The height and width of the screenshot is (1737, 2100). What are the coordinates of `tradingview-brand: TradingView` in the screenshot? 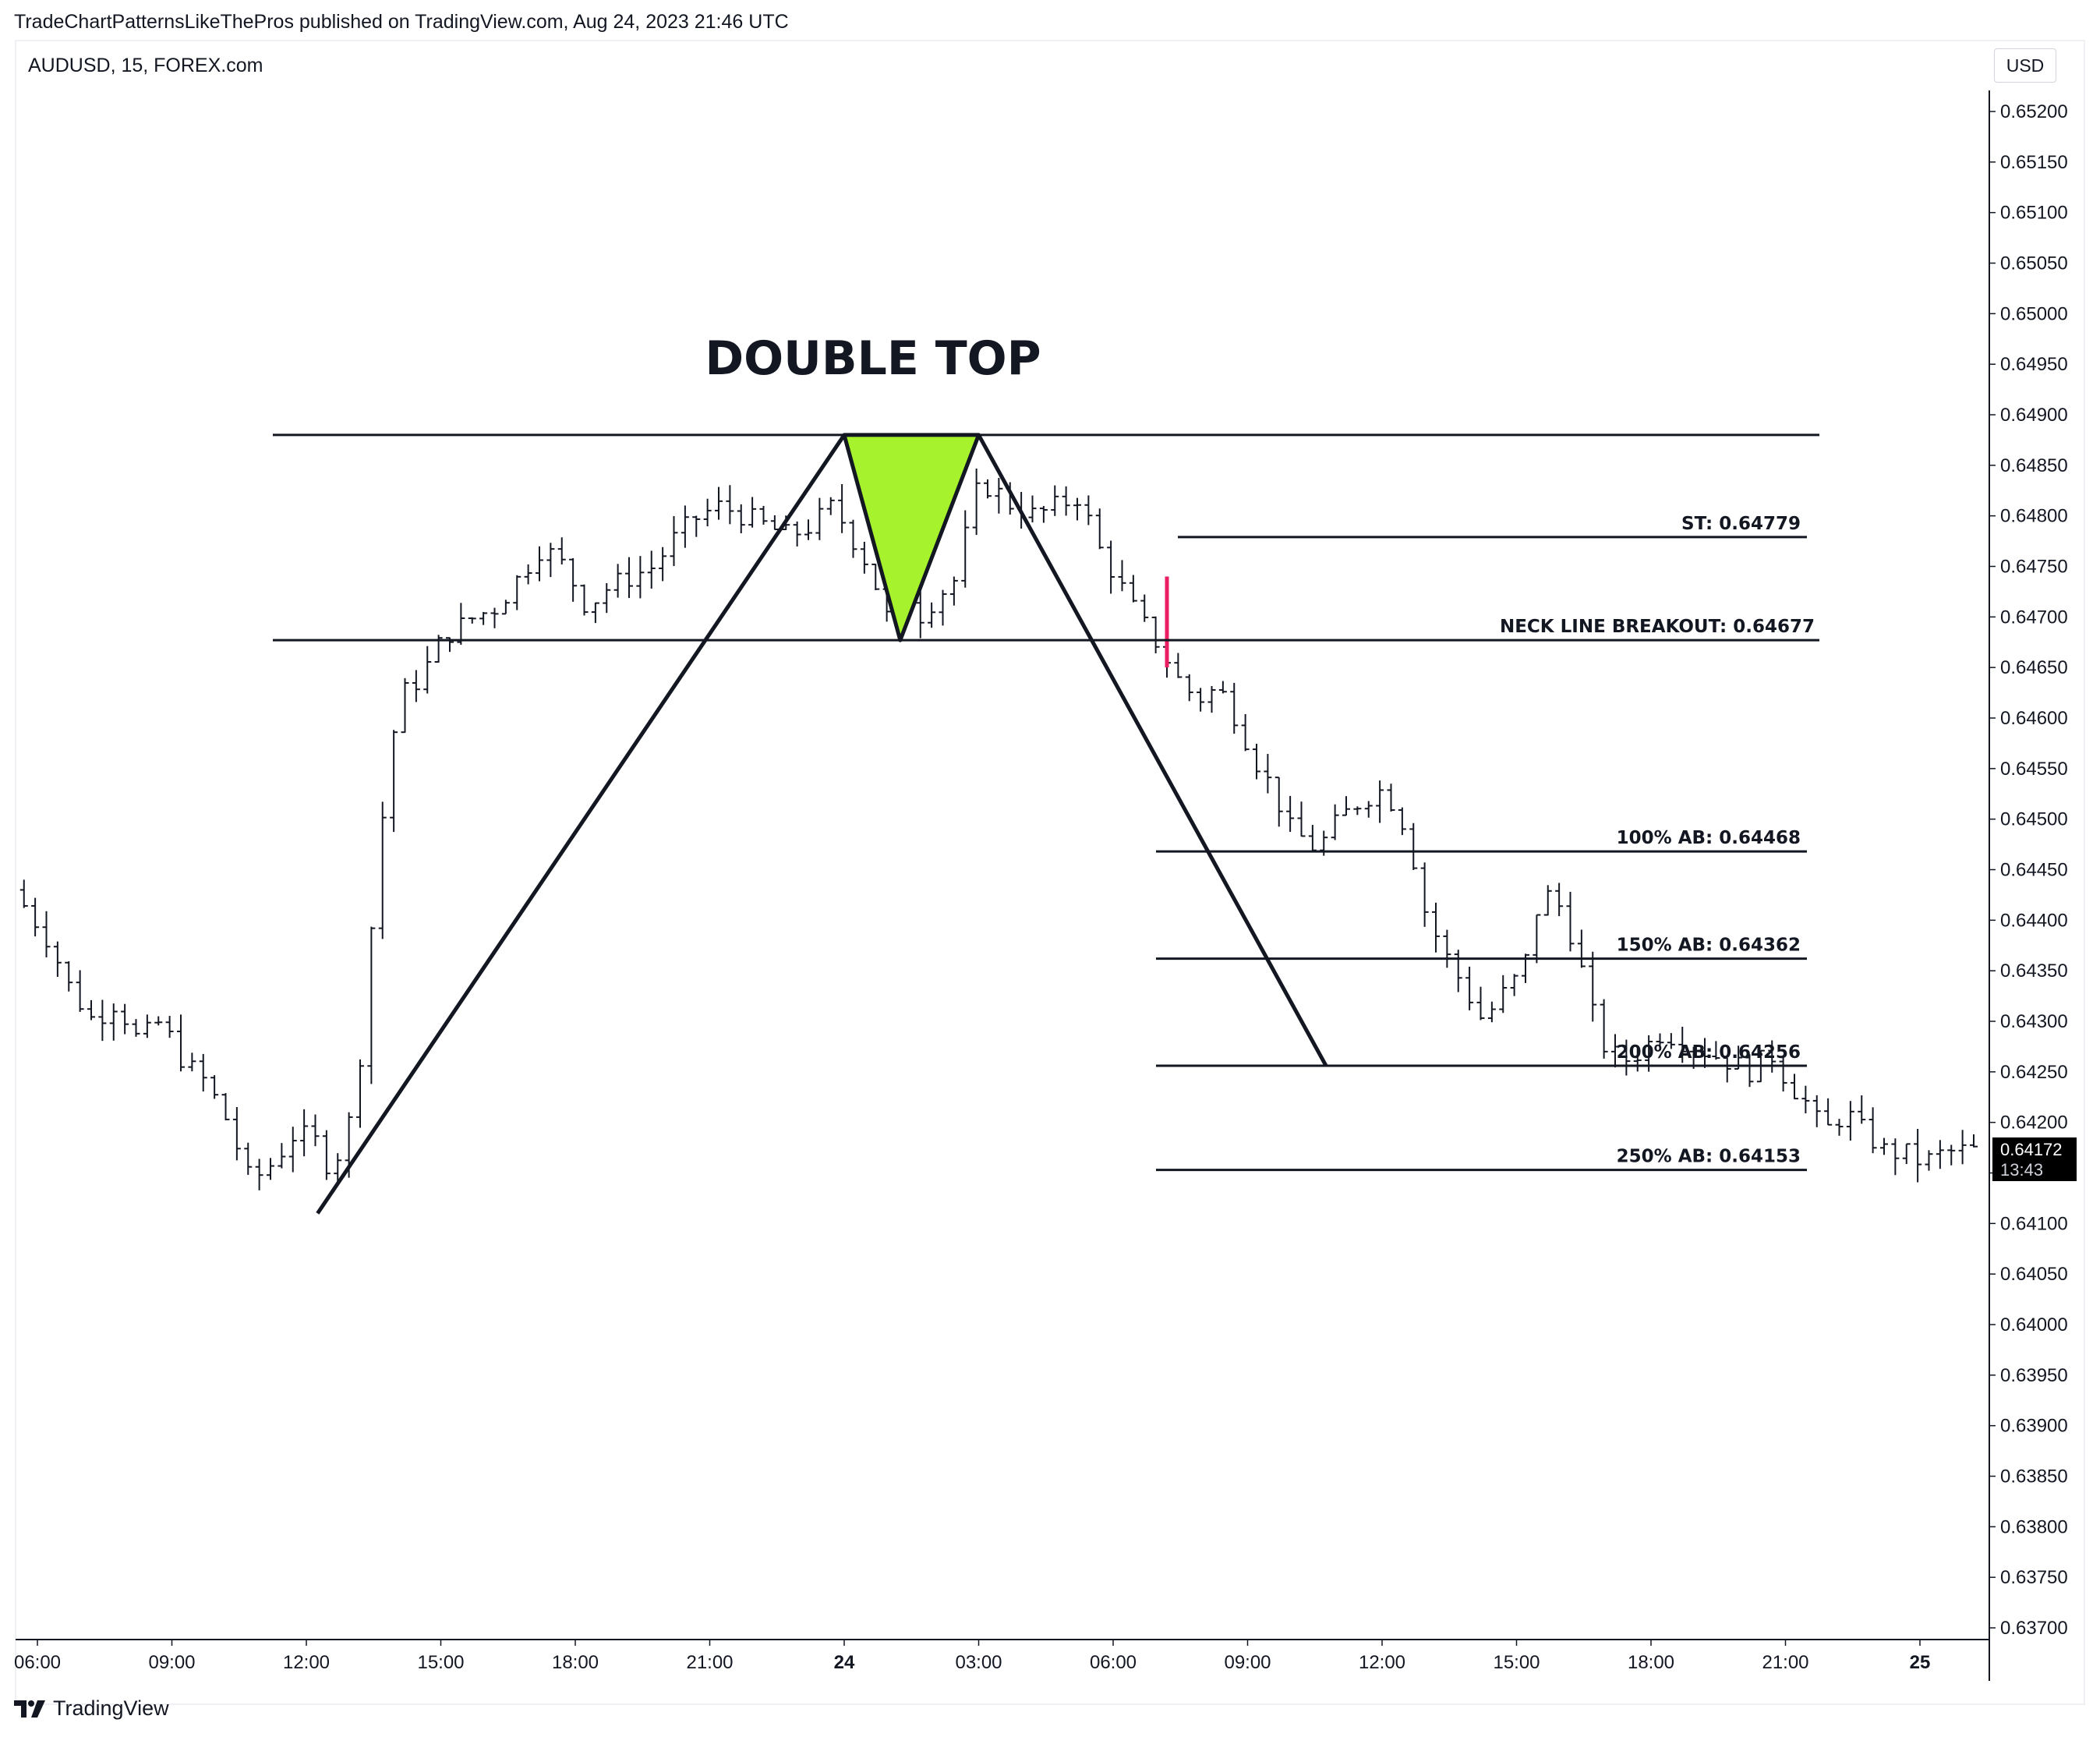 It's located at (91, 1708).